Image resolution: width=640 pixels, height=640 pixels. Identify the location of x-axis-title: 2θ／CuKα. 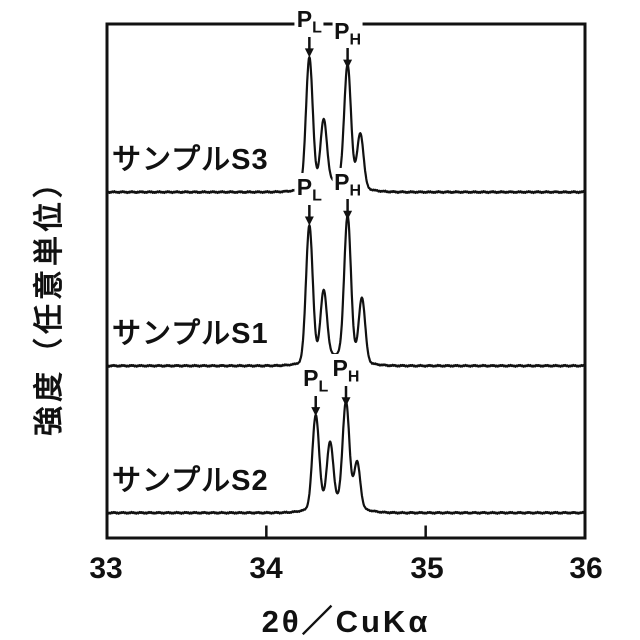
(346, 621).